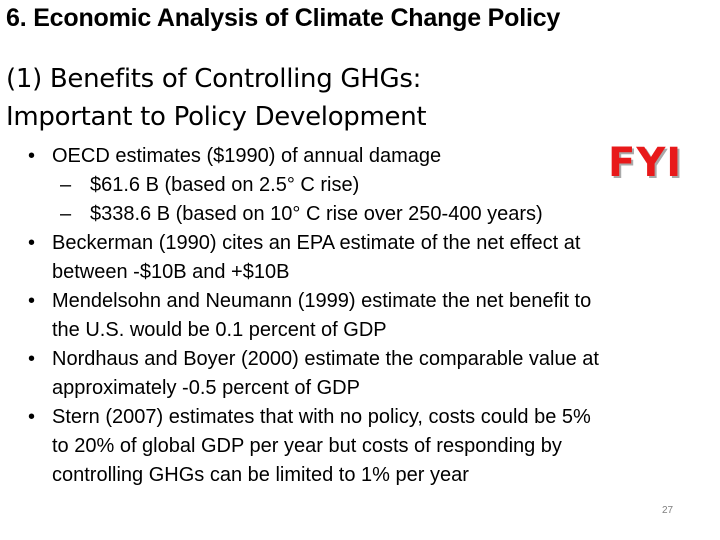  Describe the element at coordinates (219, 330) in the screenshot. I see `bullet-text: the U.S. would be 0.1 percent of GDP` at that location.